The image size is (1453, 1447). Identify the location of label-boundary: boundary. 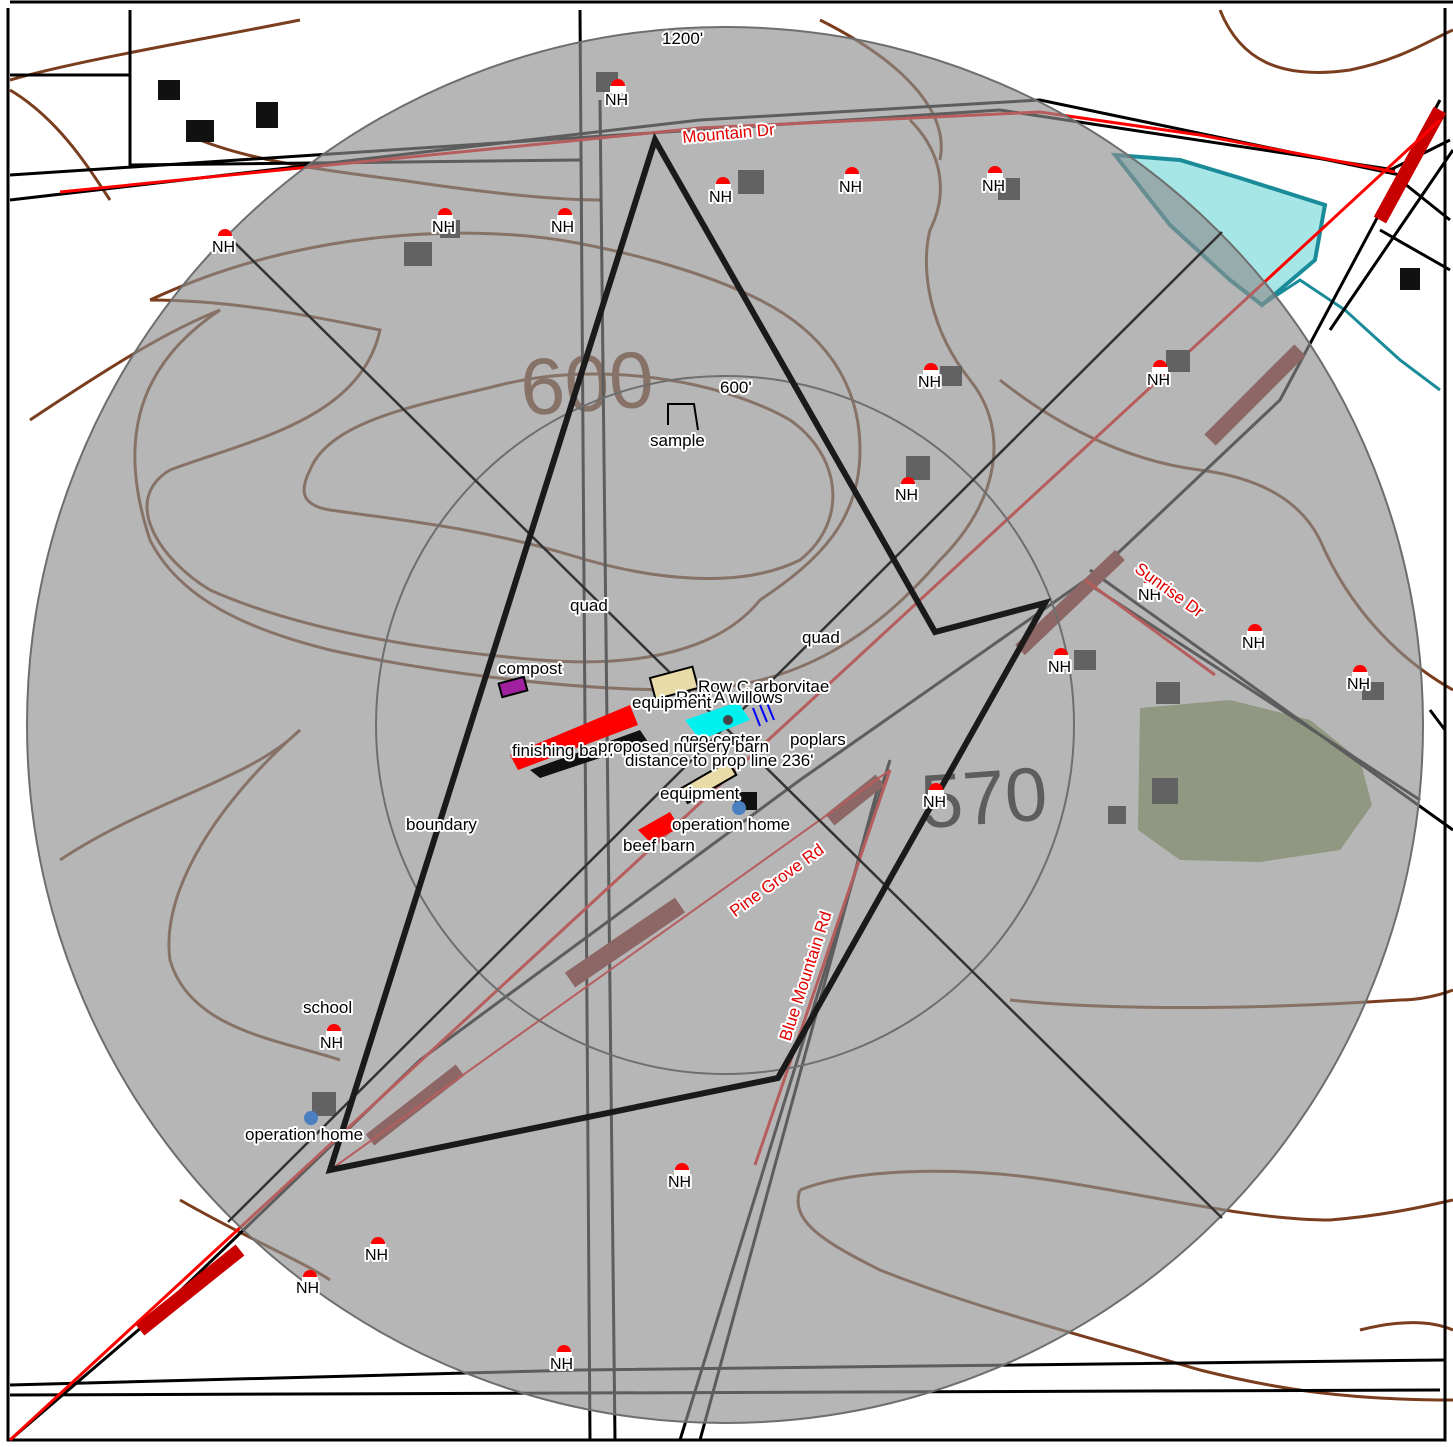
(441, 824).